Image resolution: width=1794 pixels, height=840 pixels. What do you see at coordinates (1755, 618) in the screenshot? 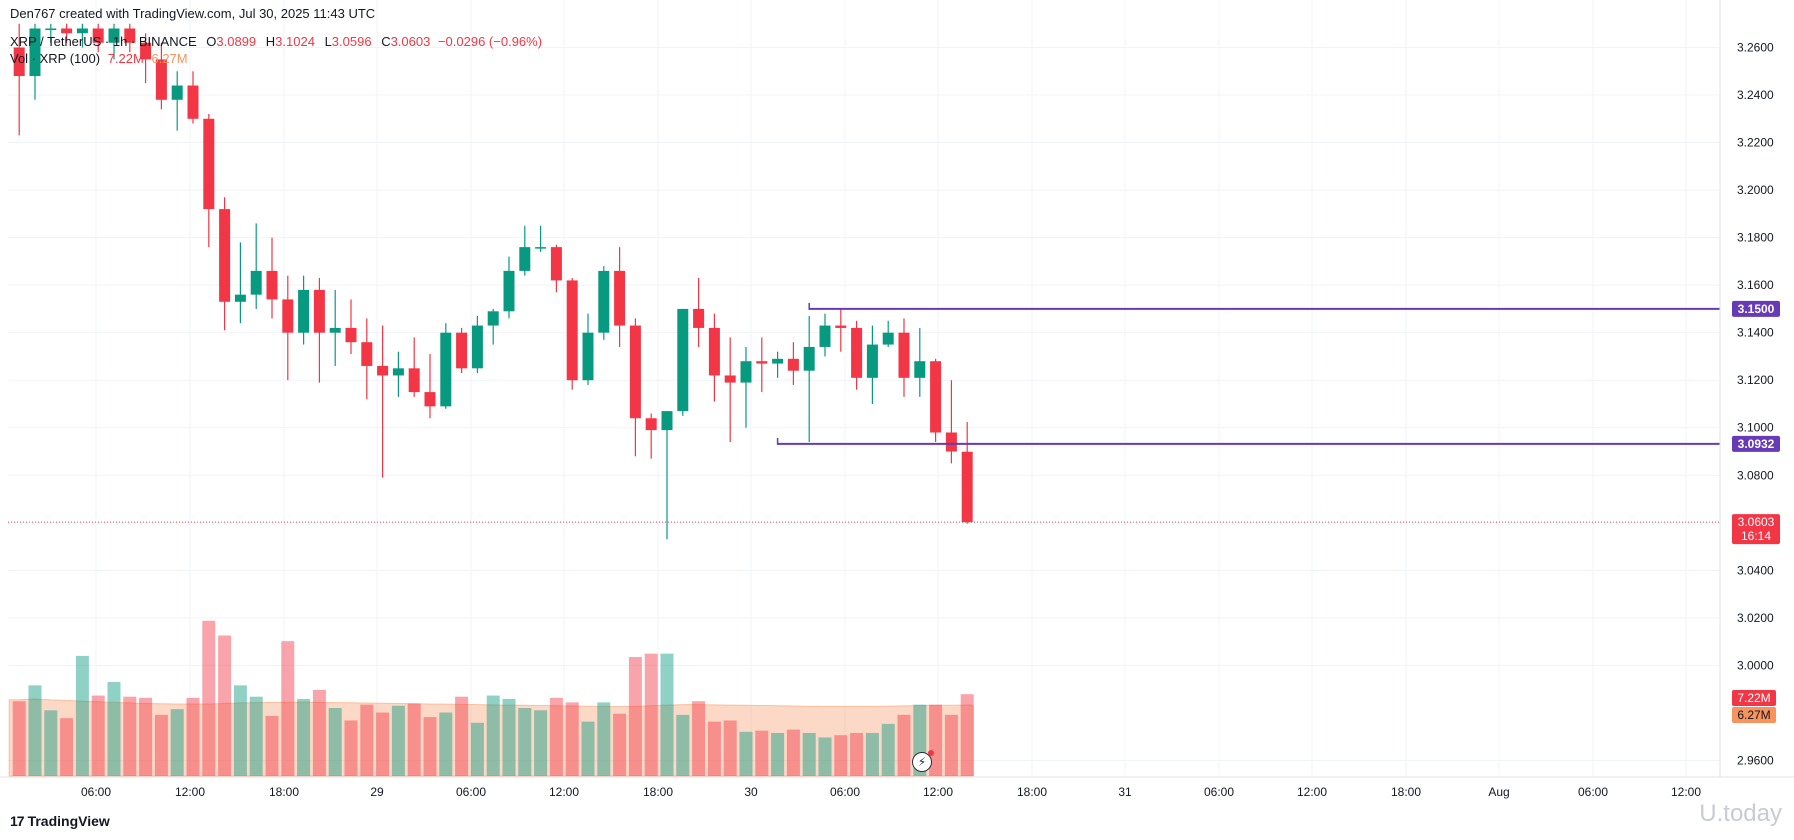
I see `y-tick-label: 3.0200` at bounding box center [1755, 618].